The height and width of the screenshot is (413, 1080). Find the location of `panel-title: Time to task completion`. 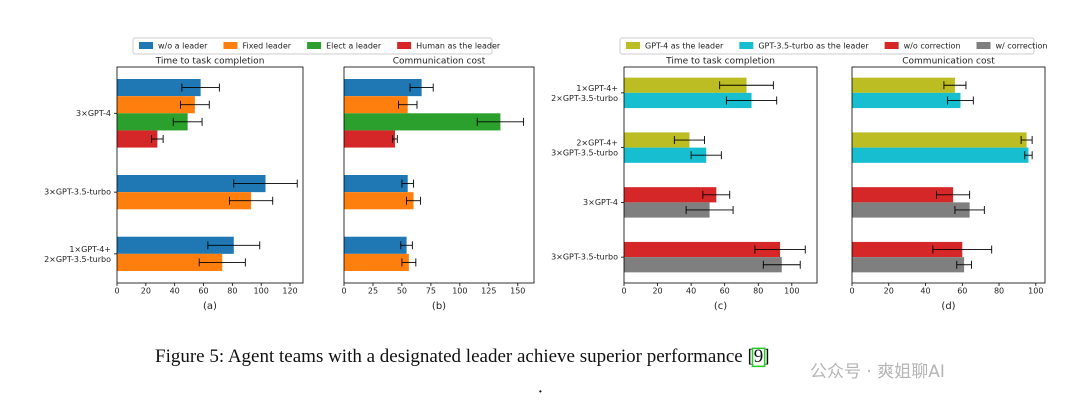

panel-title: Time to task completion is located at coordinates (720, 62).